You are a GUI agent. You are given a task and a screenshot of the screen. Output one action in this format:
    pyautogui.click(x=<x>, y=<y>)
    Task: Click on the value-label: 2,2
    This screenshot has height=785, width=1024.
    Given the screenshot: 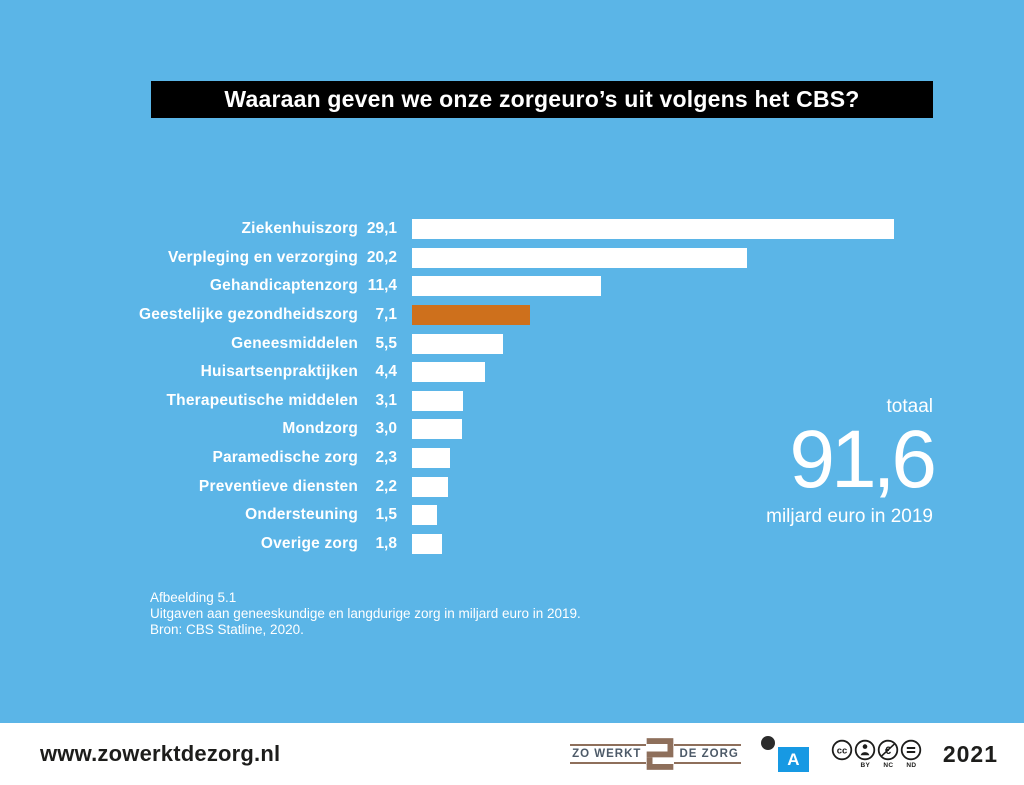 What is the action you would take?
    pyautogui.click(x=386, y=486)
    